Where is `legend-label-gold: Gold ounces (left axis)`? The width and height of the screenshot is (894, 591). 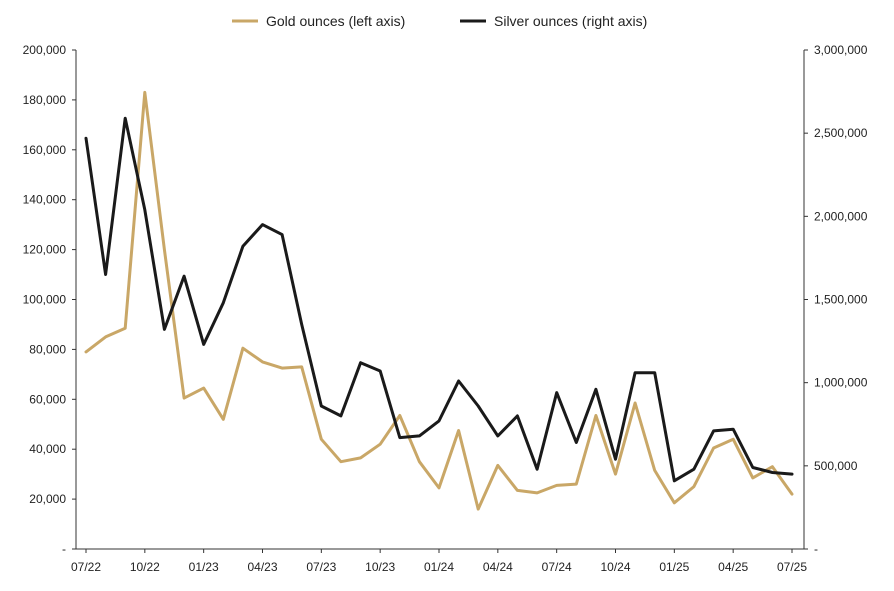 legend-label-gold: Gold ounces (left axis) is located at coordinates (335, 21).